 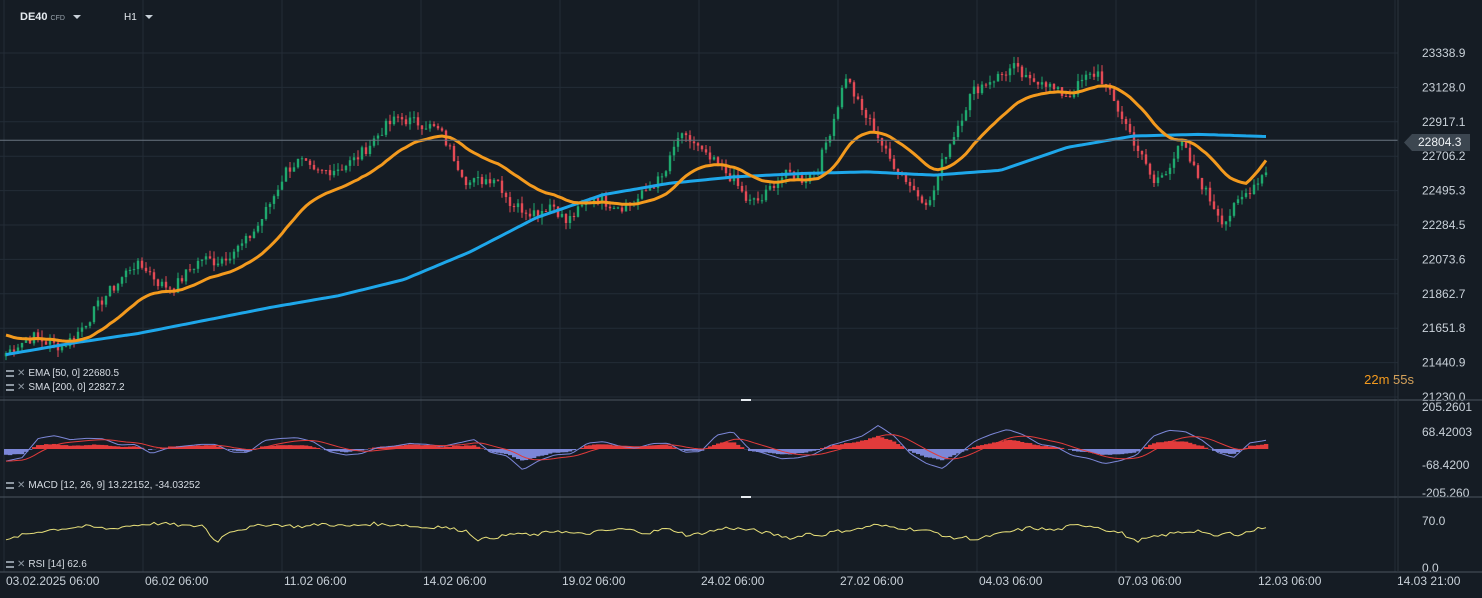 What do you see at coordinates (1444, 328) in the screenshot?
I see `price-tick-label: 21651.8` at bounding box center [1444, 328].